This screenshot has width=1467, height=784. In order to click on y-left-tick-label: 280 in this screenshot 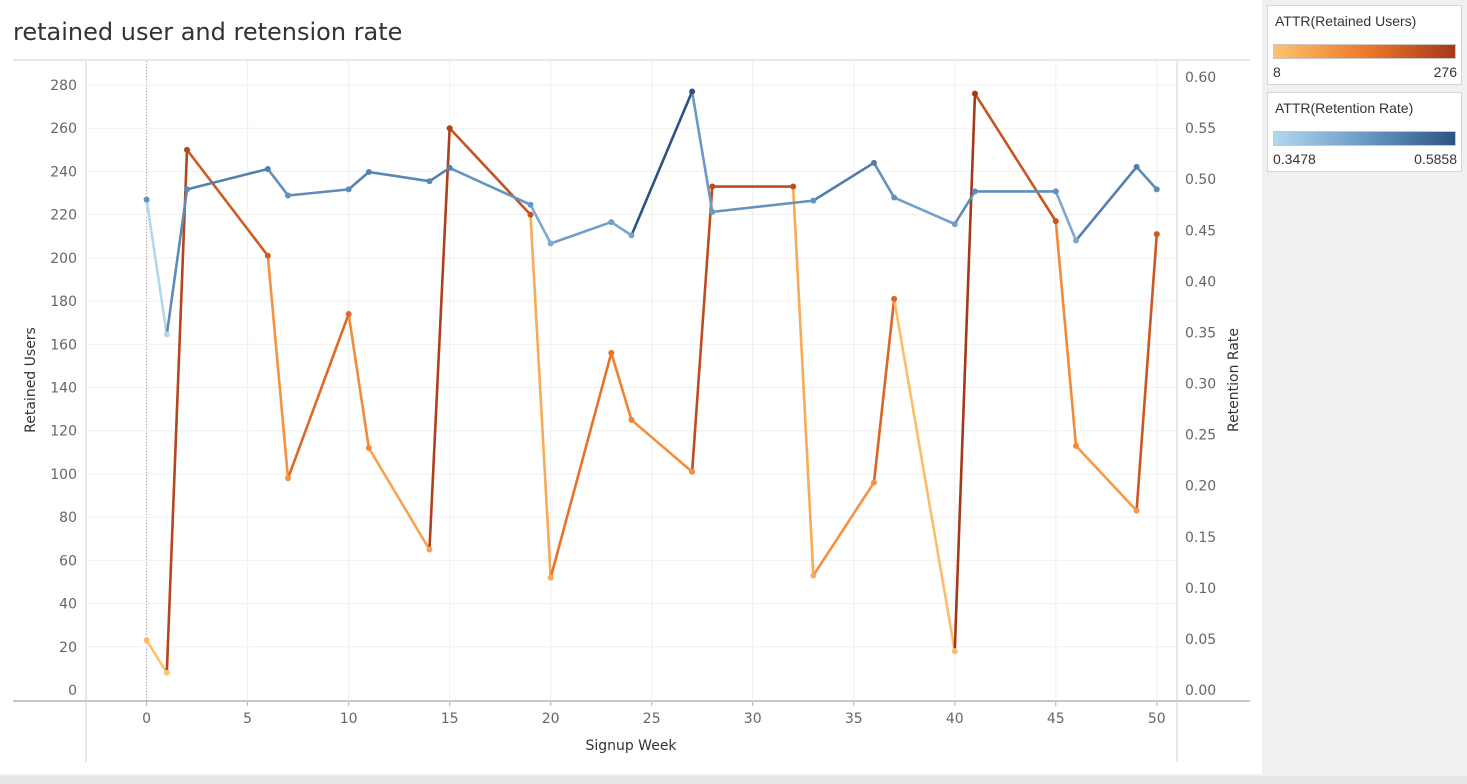, I will do `click(63, 86)`.